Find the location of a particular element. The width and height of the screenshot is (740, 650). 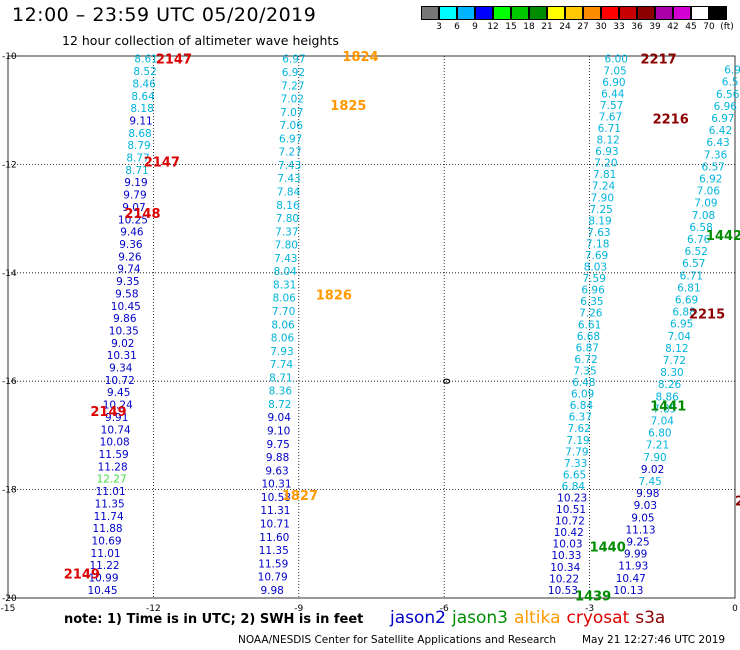

wave-height-value: 8.30 is located at coordinates (671, 373).